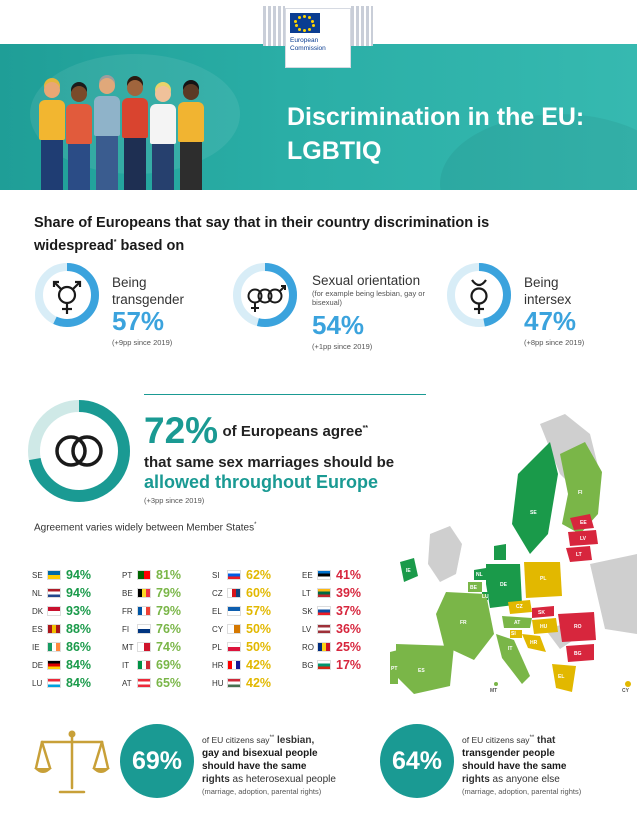 This screenshot has width=637, height=822. What do you see at coordinates (61, 629) in the screenshot?
I see `country-column-1: SE 94% NL 94% DK 93% ES 88% IE 86% DE 84% LU 84%` at bounding box center [61, 629].